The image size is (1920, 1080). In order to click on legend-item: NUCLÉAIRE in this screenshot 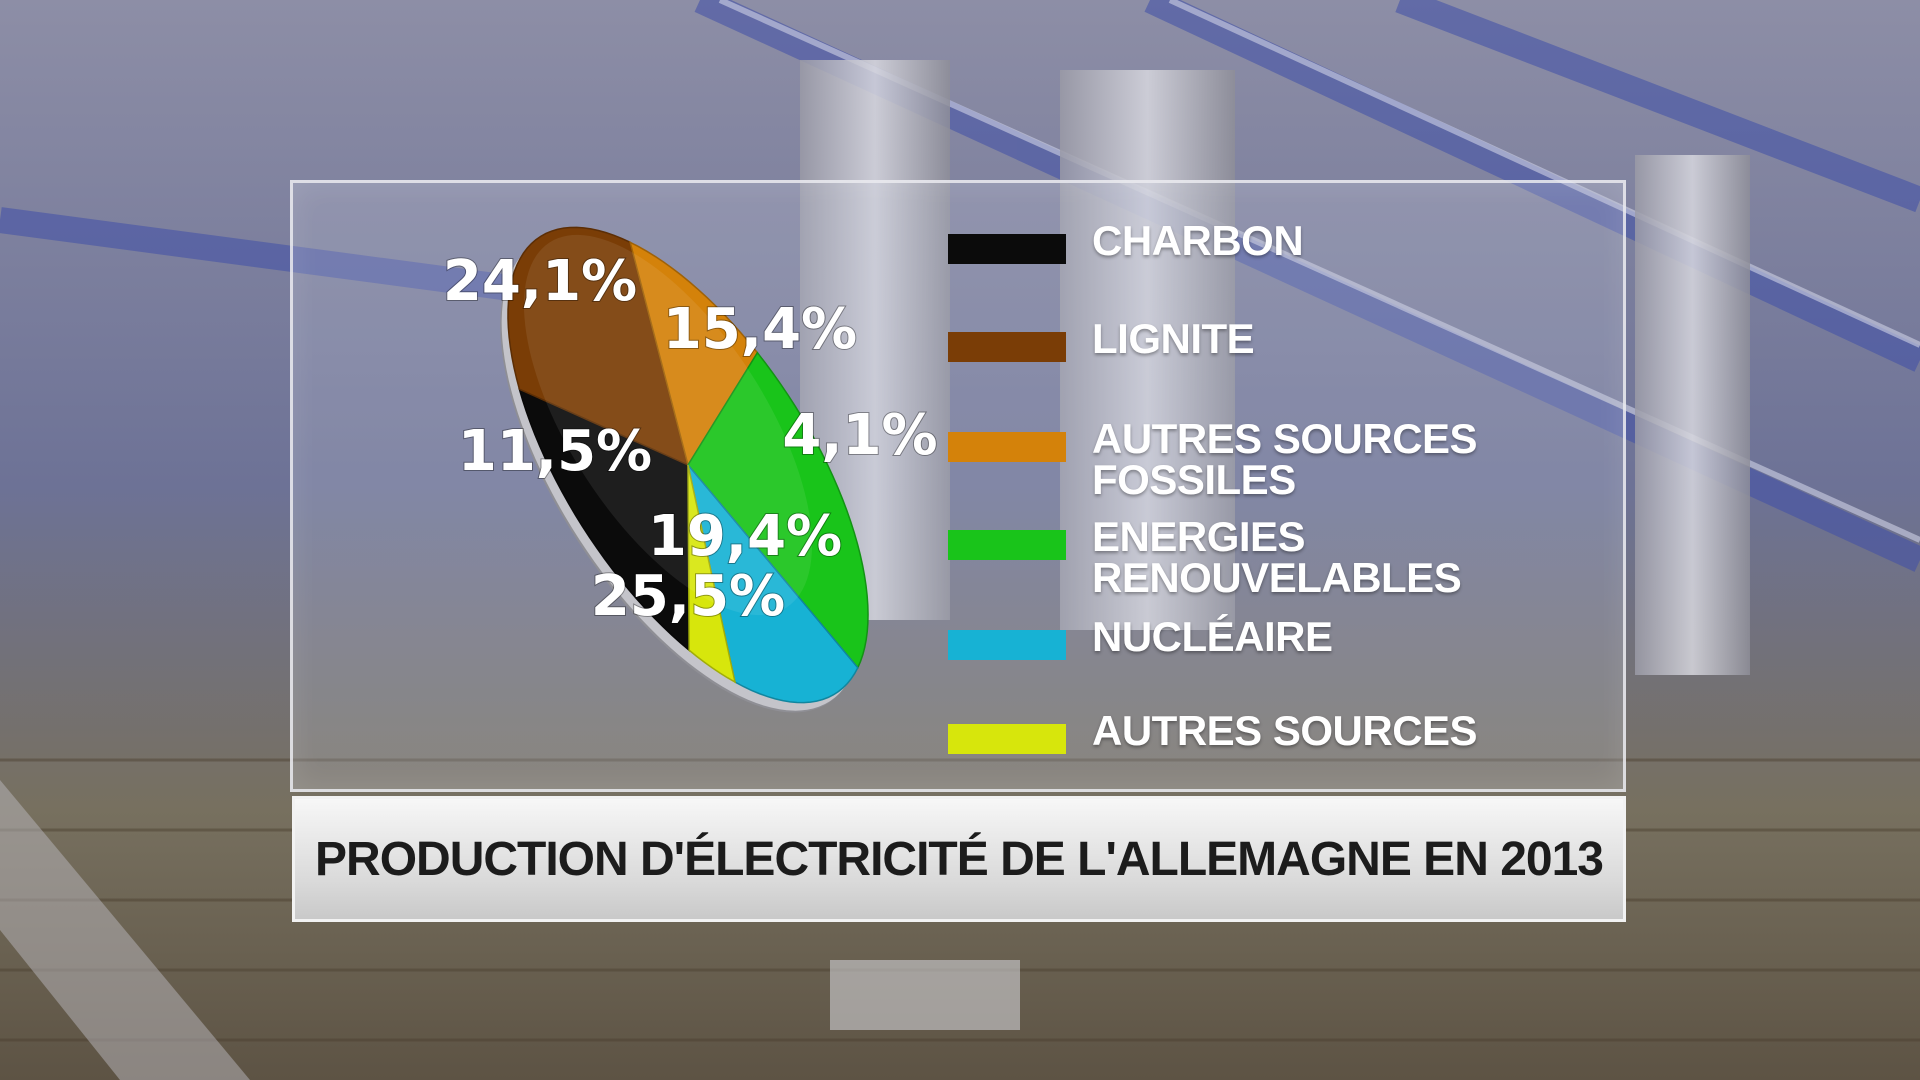, I will do `click(1140, 638)`.